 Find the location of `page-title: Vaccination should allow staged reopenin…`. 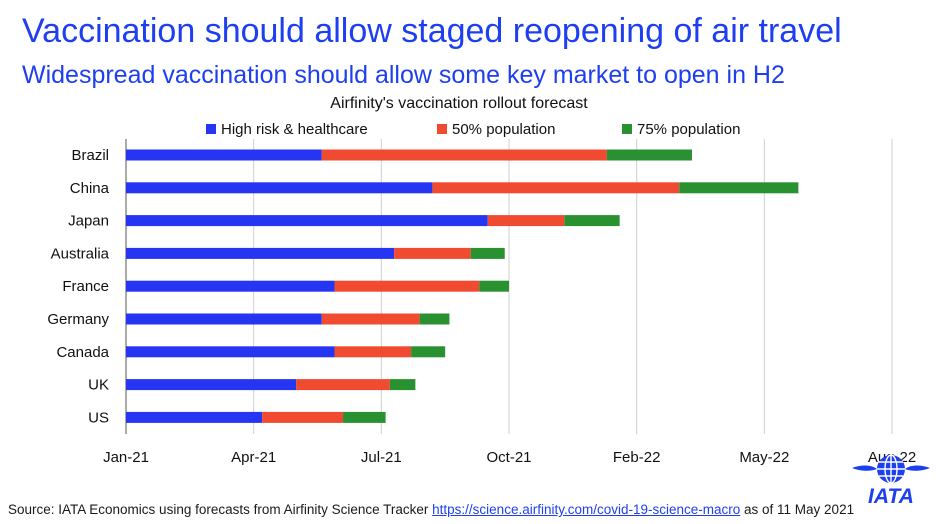

page-title: Vaccination should allow staged reopenin… is located at coordinates (432, 31).